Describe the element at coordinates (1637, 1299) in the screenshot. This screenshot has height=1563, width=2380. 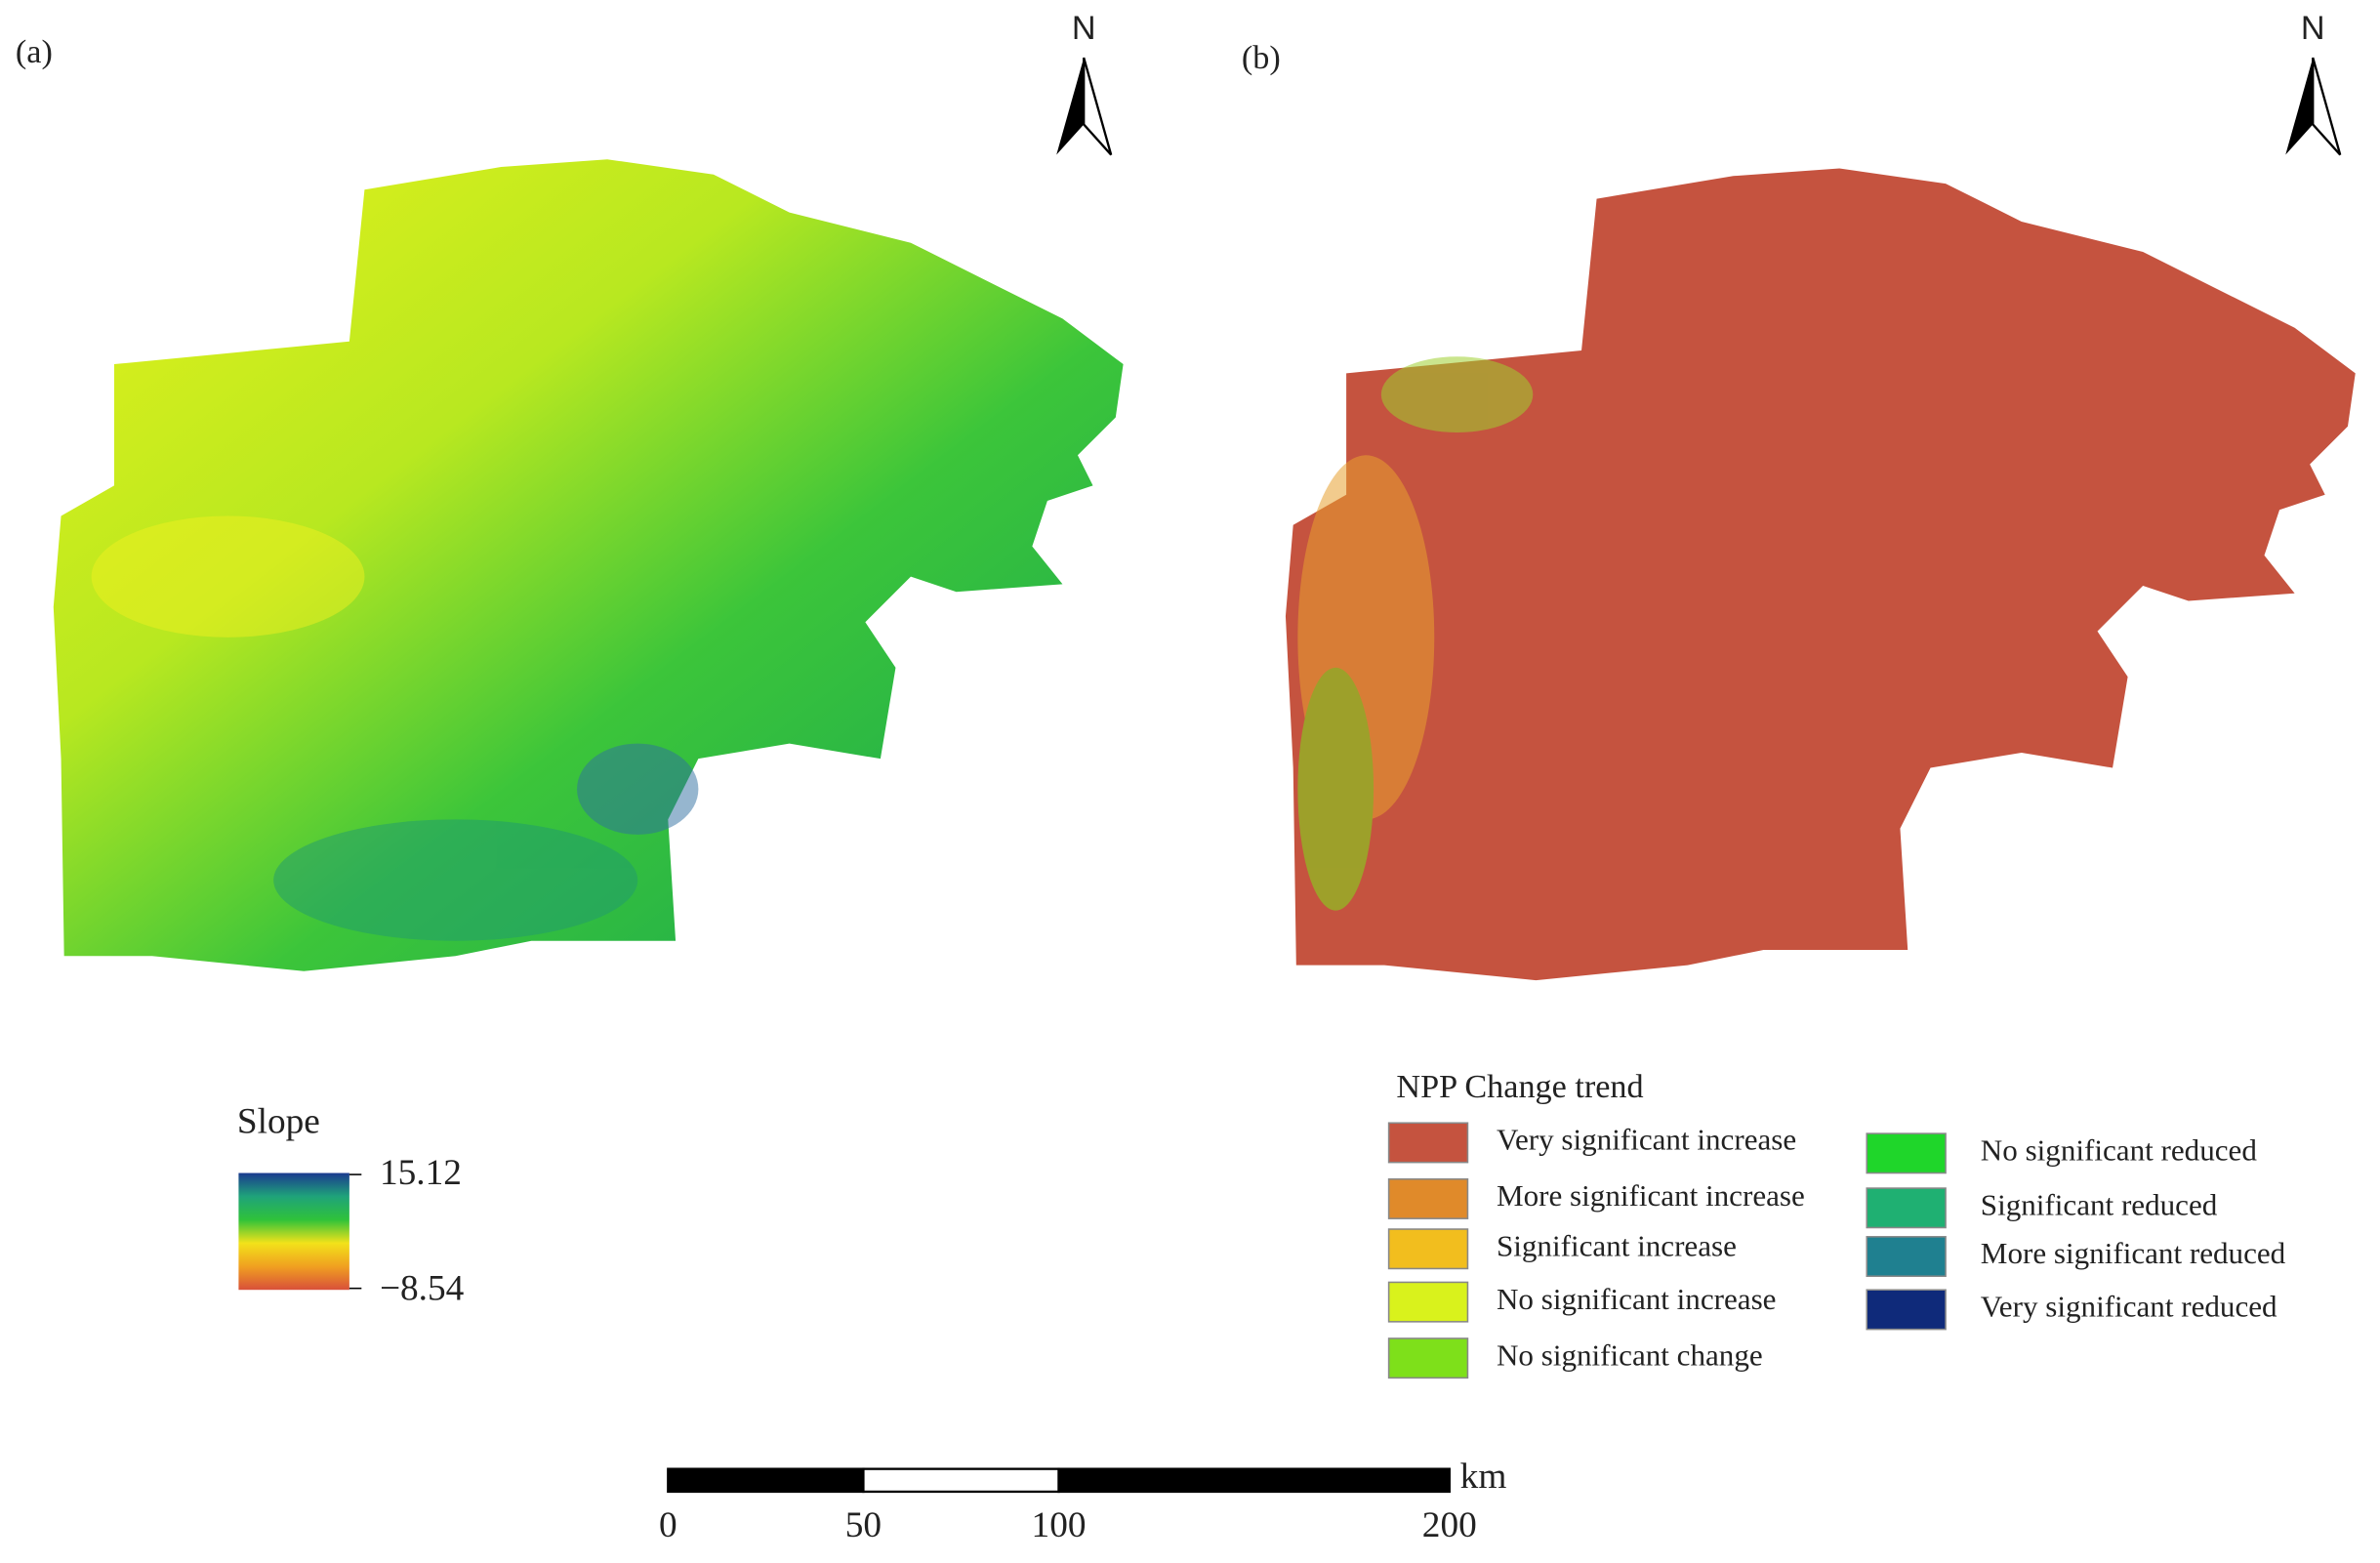
I see `legend-label: No significant increase` at that location.